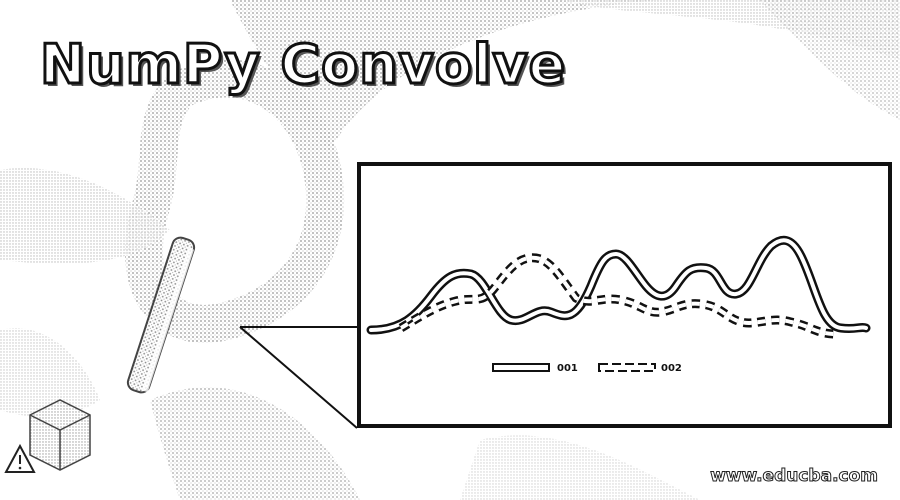 The image size is (900, 500). I want to click on legend-label-001: 001, so click(567, 368).